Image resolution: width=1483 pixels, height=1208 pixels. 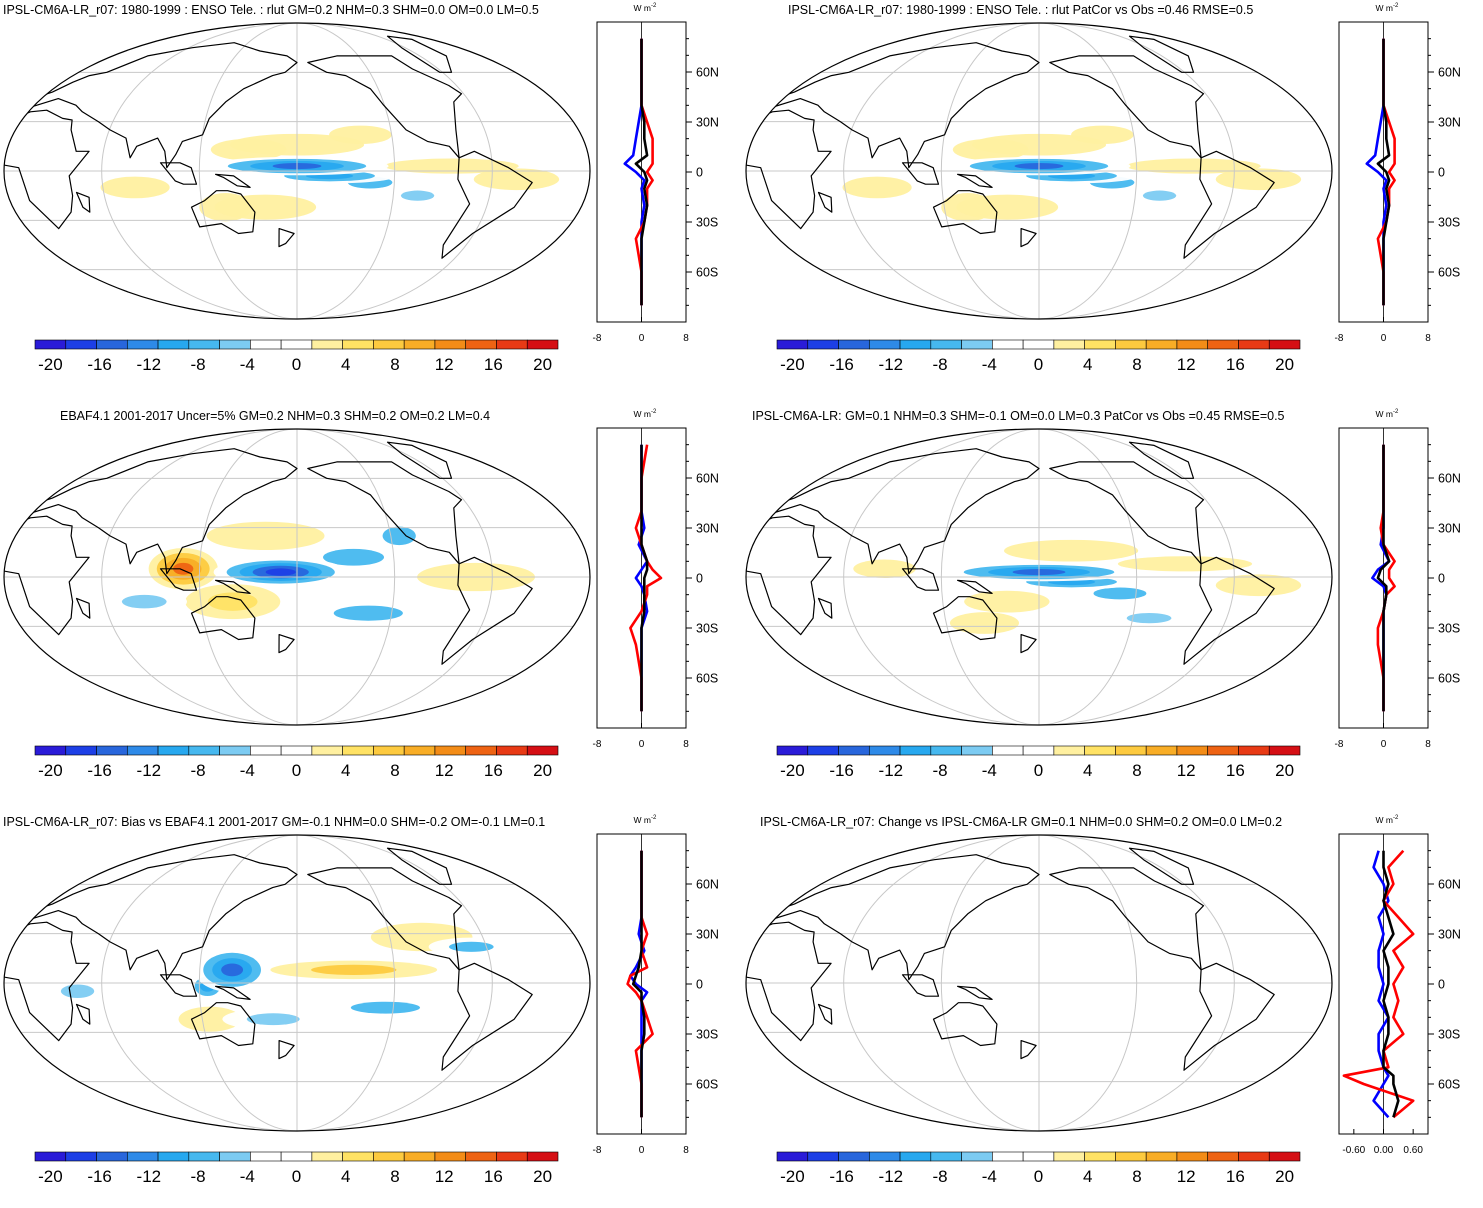 I want to click on colorbar-tick-label: 12, so click(x=444, y=770).